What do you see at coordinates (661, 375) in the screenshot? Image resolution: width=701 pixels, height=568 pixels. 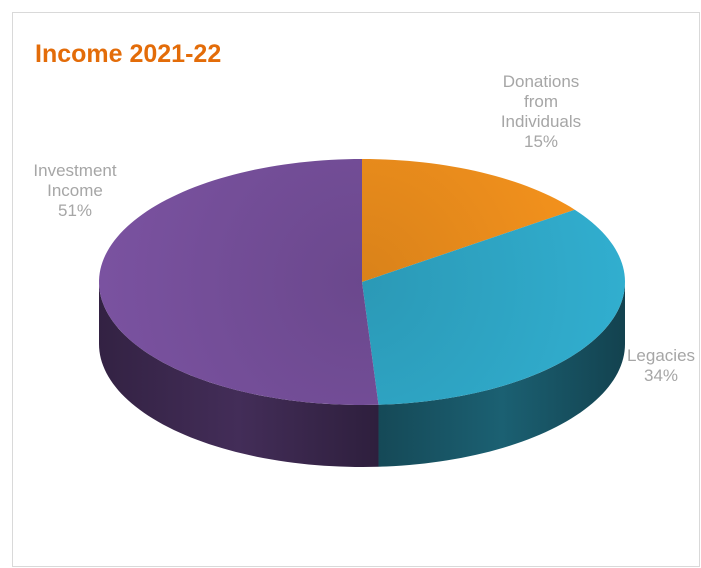 I see `slice-value-label: 34%` at bounding box center [661, 375].